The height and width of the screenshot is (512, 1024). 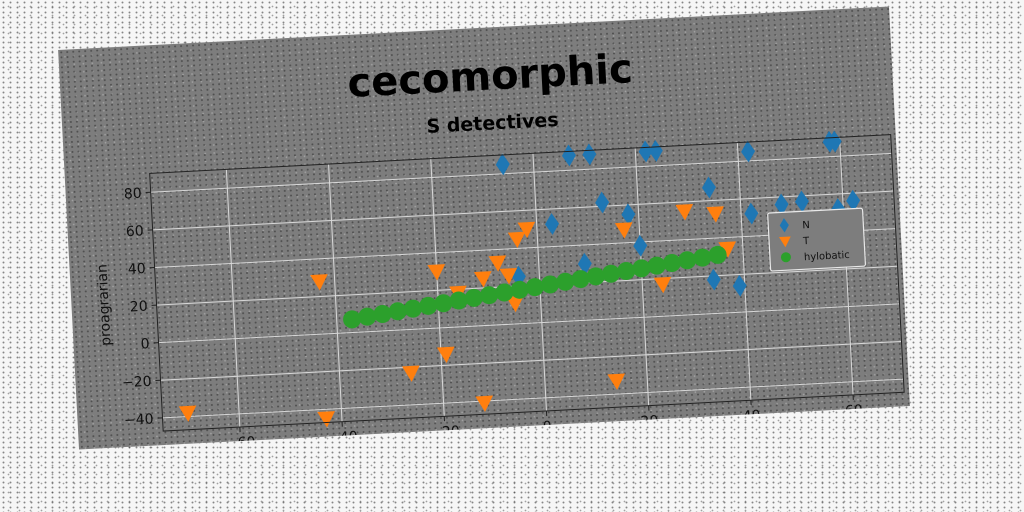 What do you see at coordinates (854, 410) in the screenshot?
I see `x-tick-label: 60` at bounding box center [854, 410].